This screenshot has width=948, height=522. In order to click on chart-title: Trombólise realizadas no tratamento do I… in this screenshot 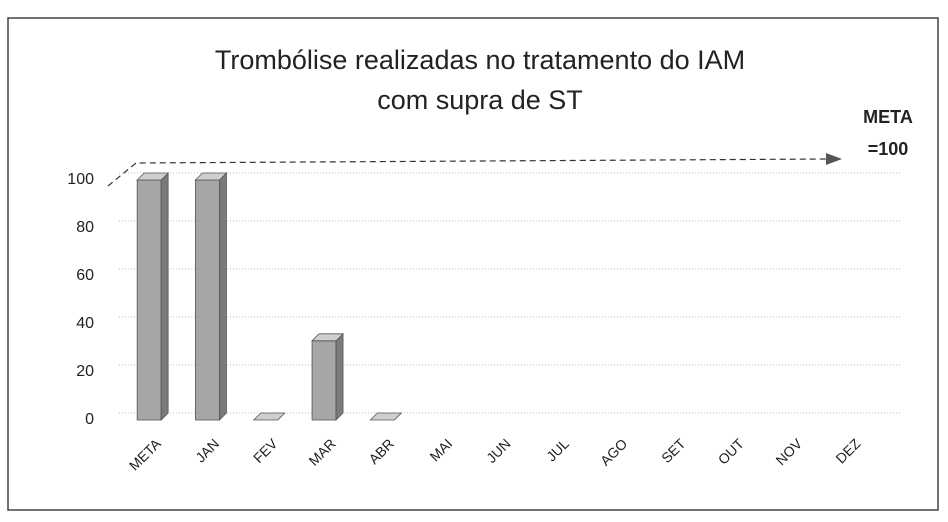, I will do `click(480, 60)`.